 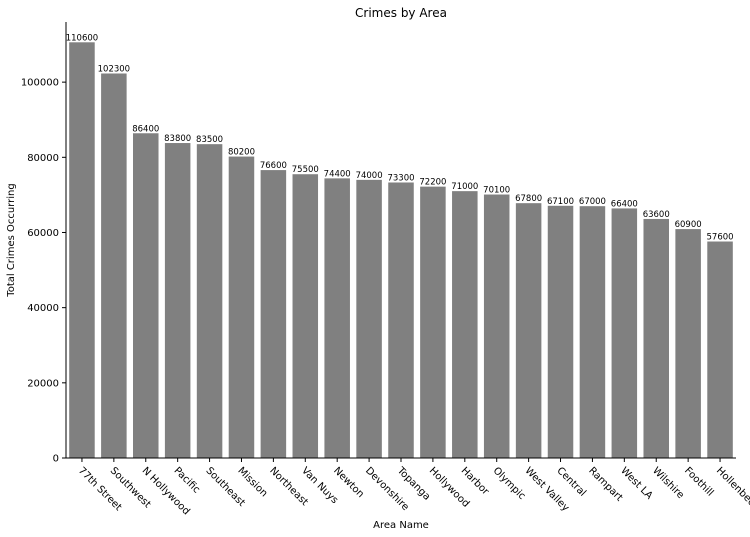 What do you see at coordinates (43, 233) in the screenshot?
I see `y-tick-label: 60000` at bounding box center [43, 233].